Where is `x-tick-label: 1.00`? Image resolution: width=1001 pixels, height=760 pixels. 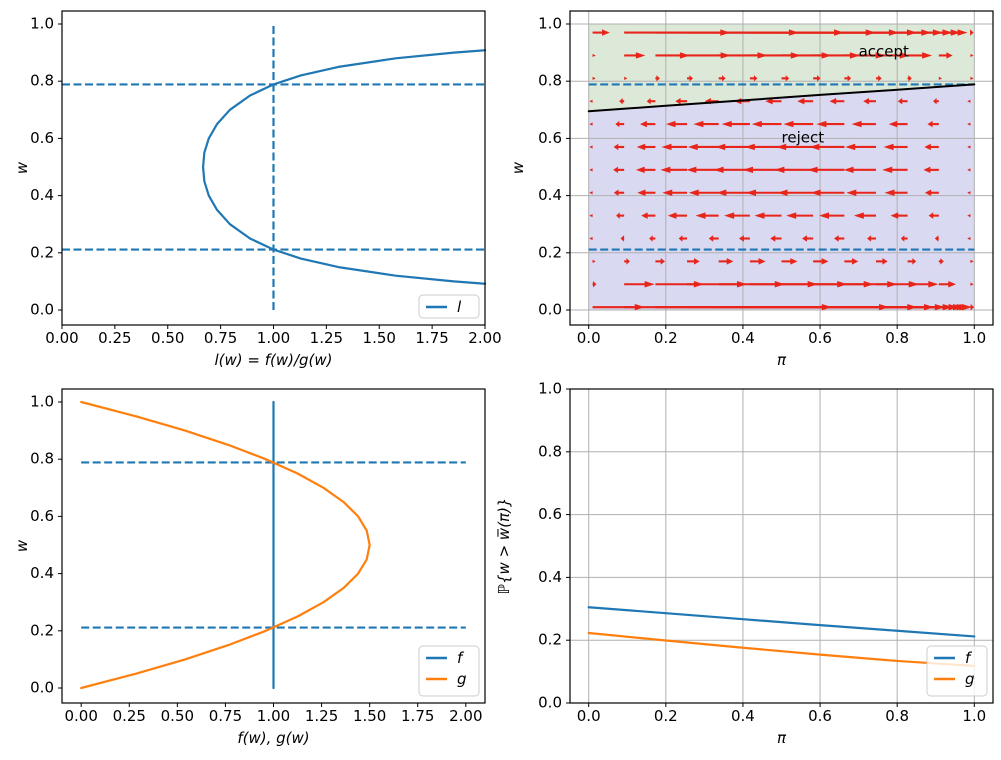 x-tick-label: 1.00 is located at coordinates (273, 716).